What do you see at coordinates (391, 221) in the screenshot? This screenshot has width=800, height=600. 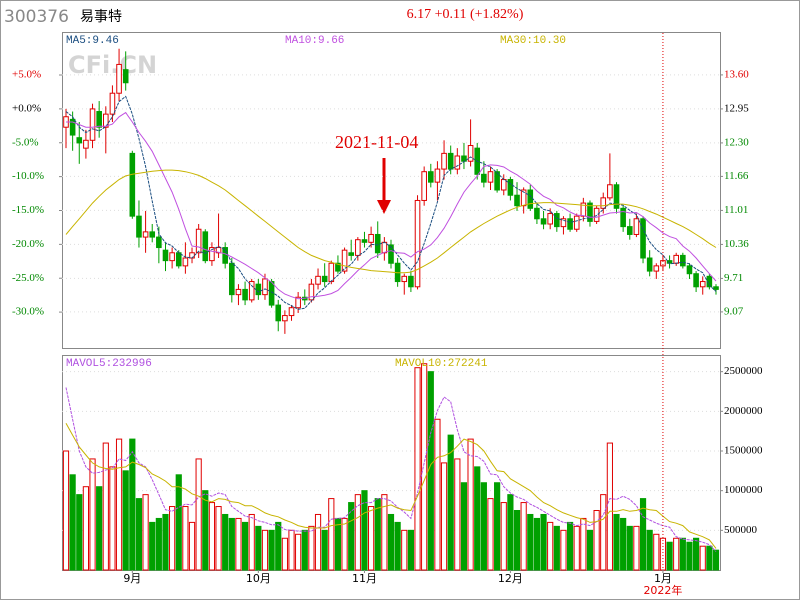 I see `ma-line` at bounding box center [391, 221].